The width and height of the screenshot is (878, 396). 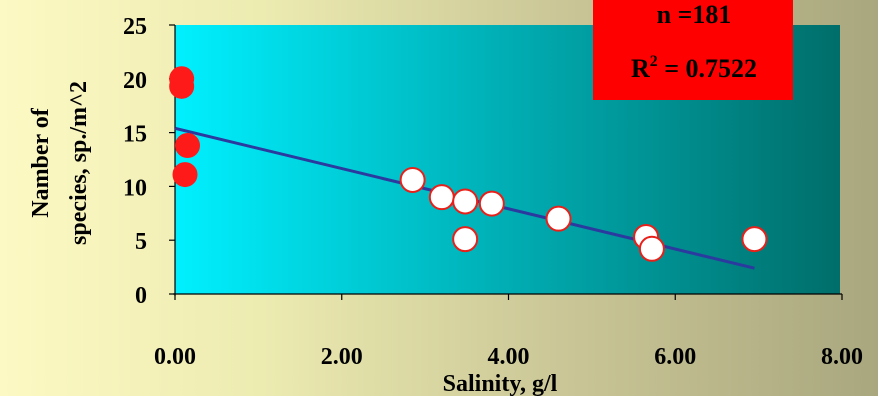 What do you see at coordinates (135, 135) in the screenshot?
I see `y-tick-label: 15` at bounding box center [135, 135].